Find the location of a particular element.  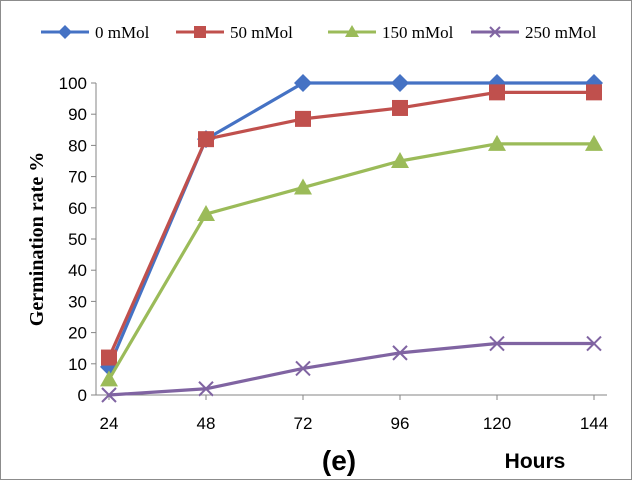

legend: 0 mMol 50 mMol 150 mMol 250 mMol is located at coordinates (319, 32).